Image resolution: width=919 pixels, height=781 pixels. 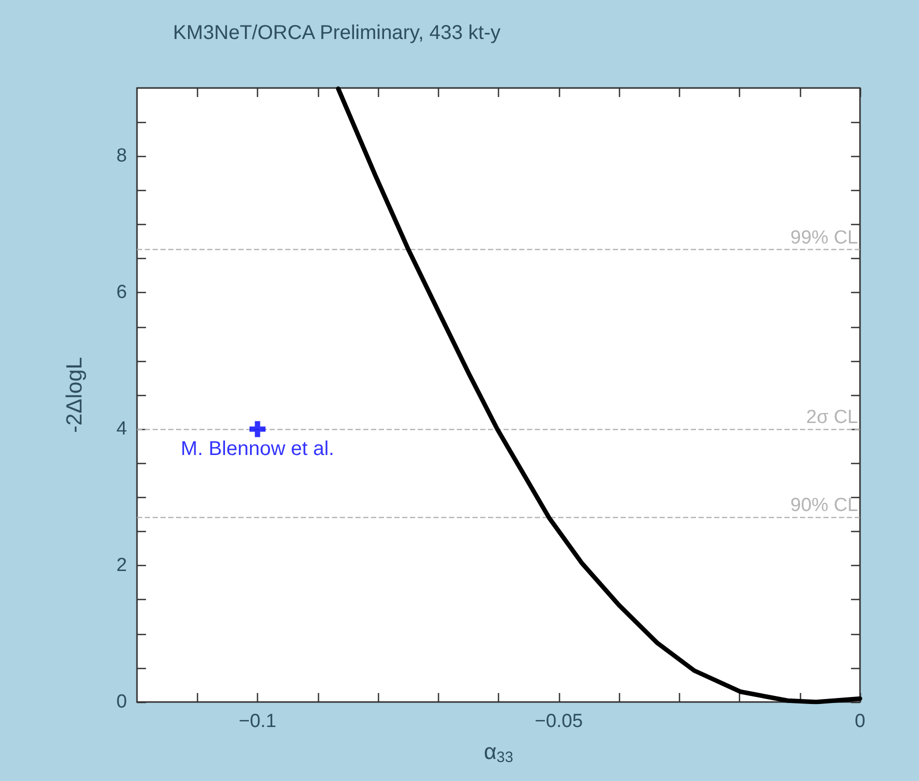 I want to click on y-tick-label: 8, so click(x=121, y=156).